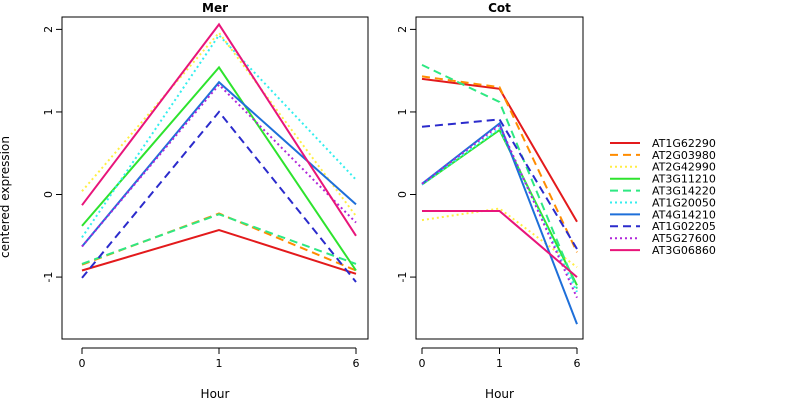 The width and height of the screenshot is (800, 400). Describe the element at coordinates (684, 226) in the screenshot. I see `legend-label: AT1G02205` at that location.